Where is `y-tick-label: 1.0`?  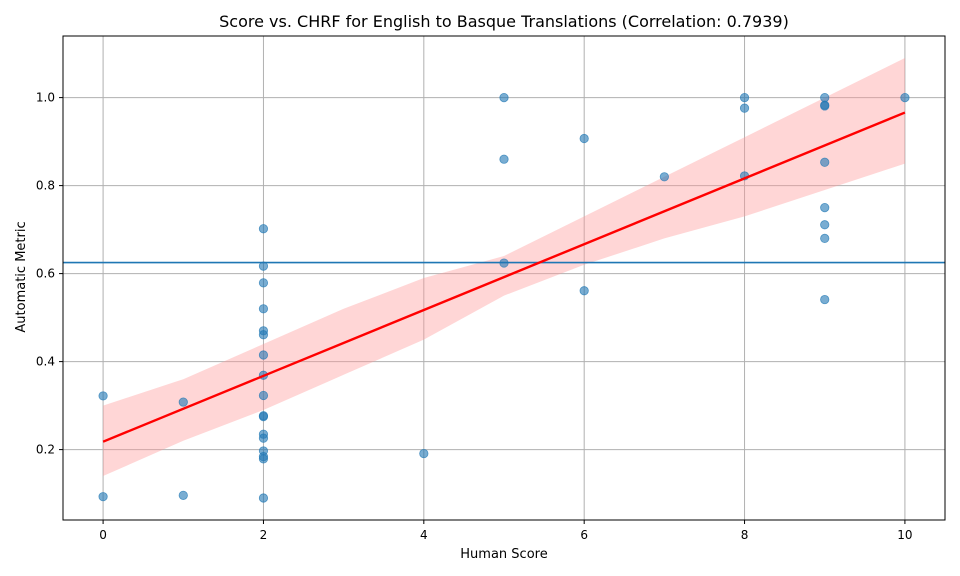 y-tick-label: 1.0 is located at coordinates (45, 98).